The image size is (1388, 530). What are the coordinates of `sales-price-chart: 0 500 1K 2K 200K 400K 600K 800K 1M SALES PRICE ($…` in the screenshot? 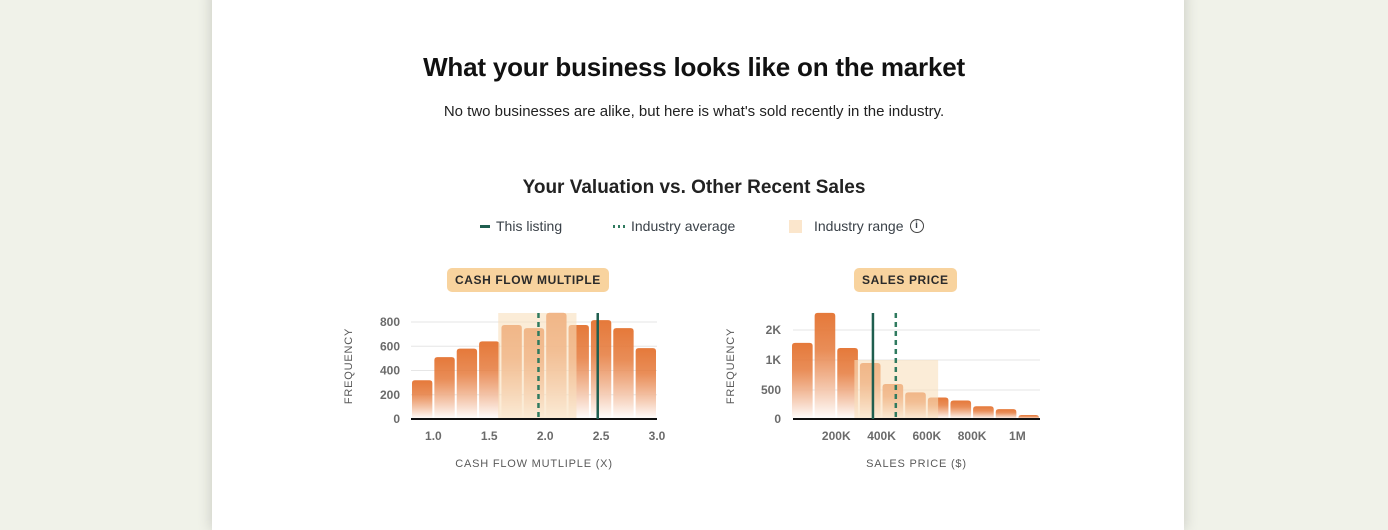 It's located at (882, 391).